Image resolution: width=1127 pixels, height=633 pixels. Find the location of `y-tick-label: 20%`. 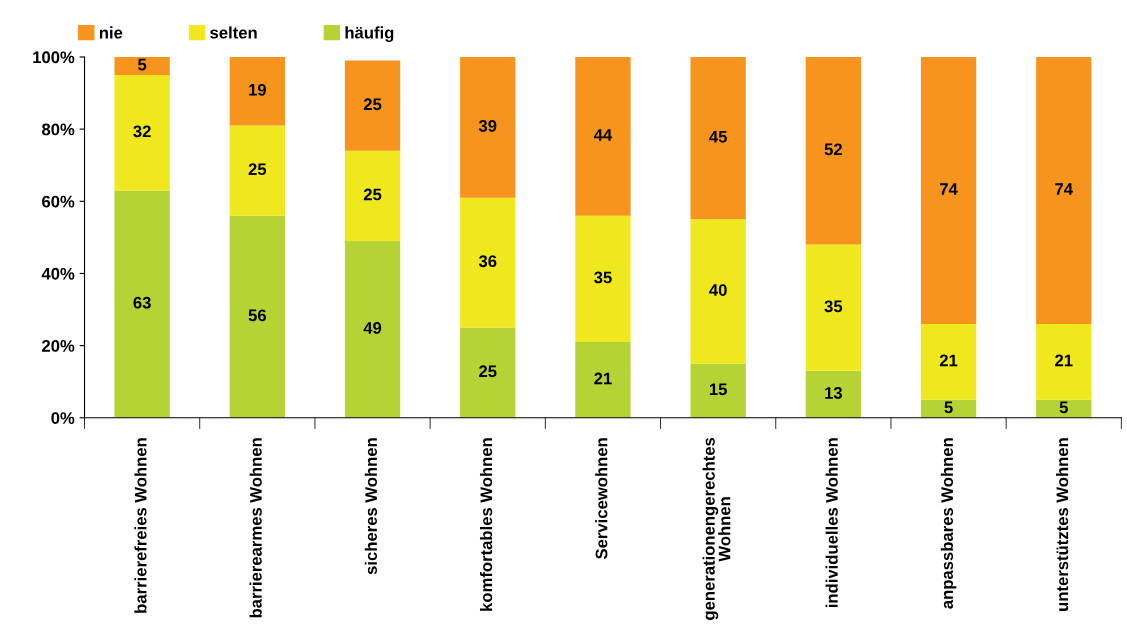

y-tick-label: 20% is located at coordinates (58, 346).